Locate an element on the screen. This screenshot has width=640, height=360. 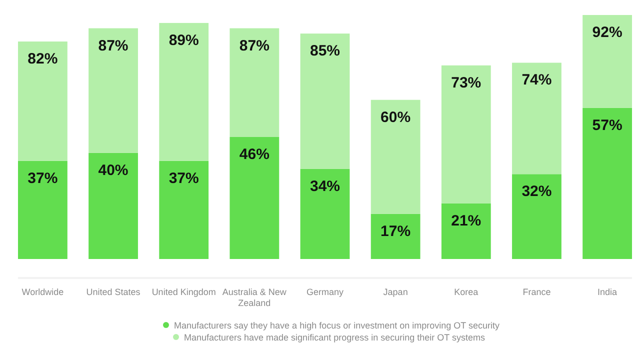
data-label: 46% is located at coordinates (254, 154).